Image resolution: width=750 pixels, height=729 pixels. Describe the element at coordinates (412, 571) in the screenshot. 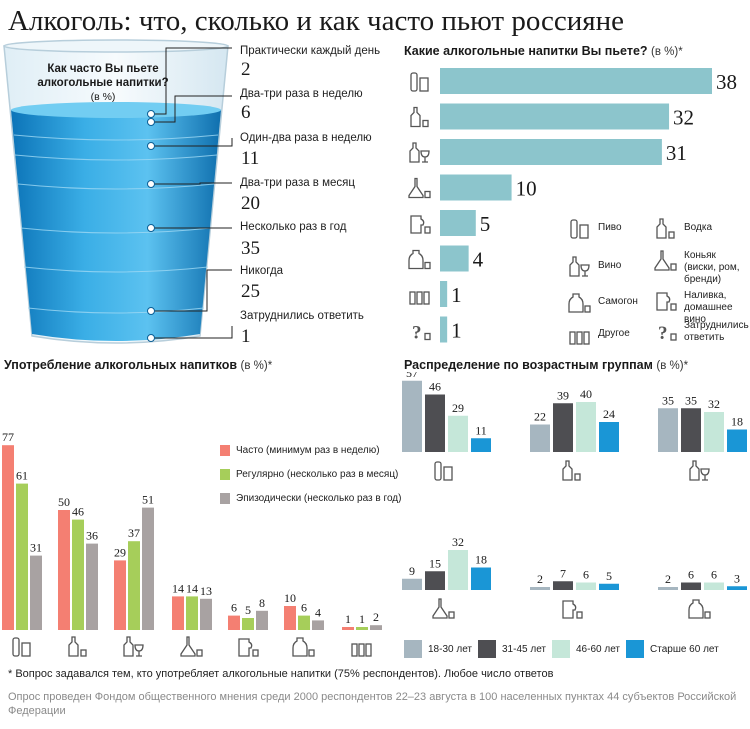

I see `age-bar-value-3-0: 9` at that location.